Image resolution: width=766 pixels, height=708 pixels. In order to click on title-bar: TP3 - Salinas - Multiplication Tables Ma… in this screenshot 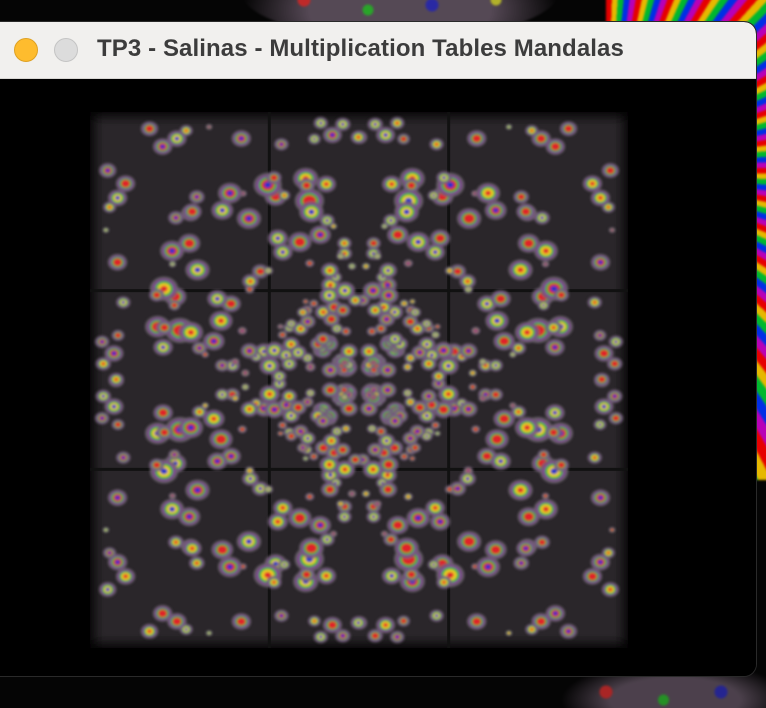, I will do `click(378, 50)`.